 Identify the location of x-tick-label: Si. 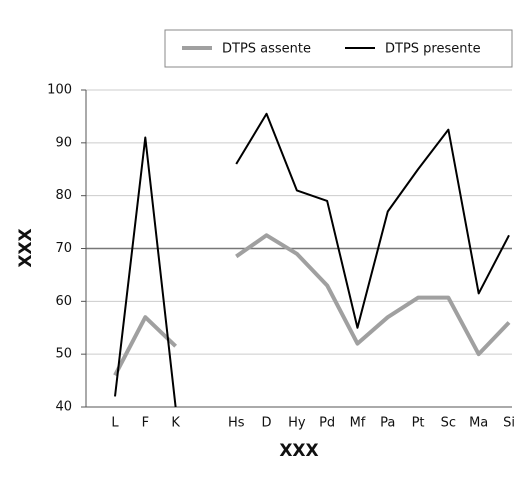
(509, 423).